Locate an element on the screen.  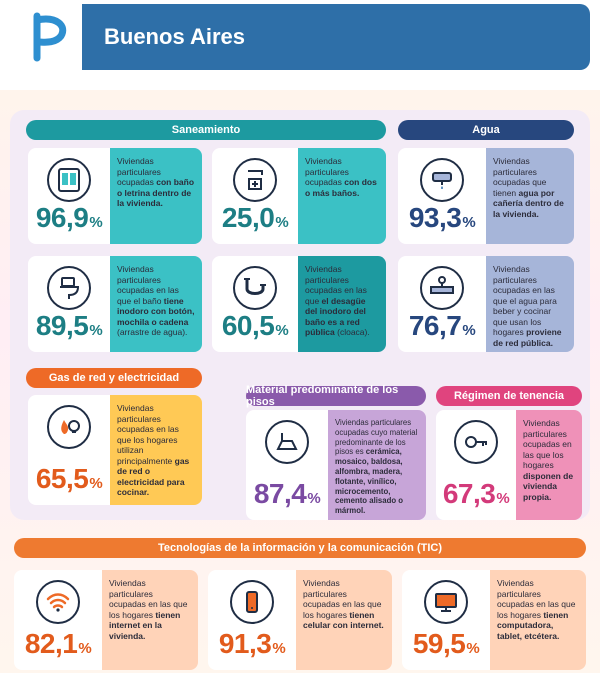
card-value: 25,0 is located at coordinates (248, 217).